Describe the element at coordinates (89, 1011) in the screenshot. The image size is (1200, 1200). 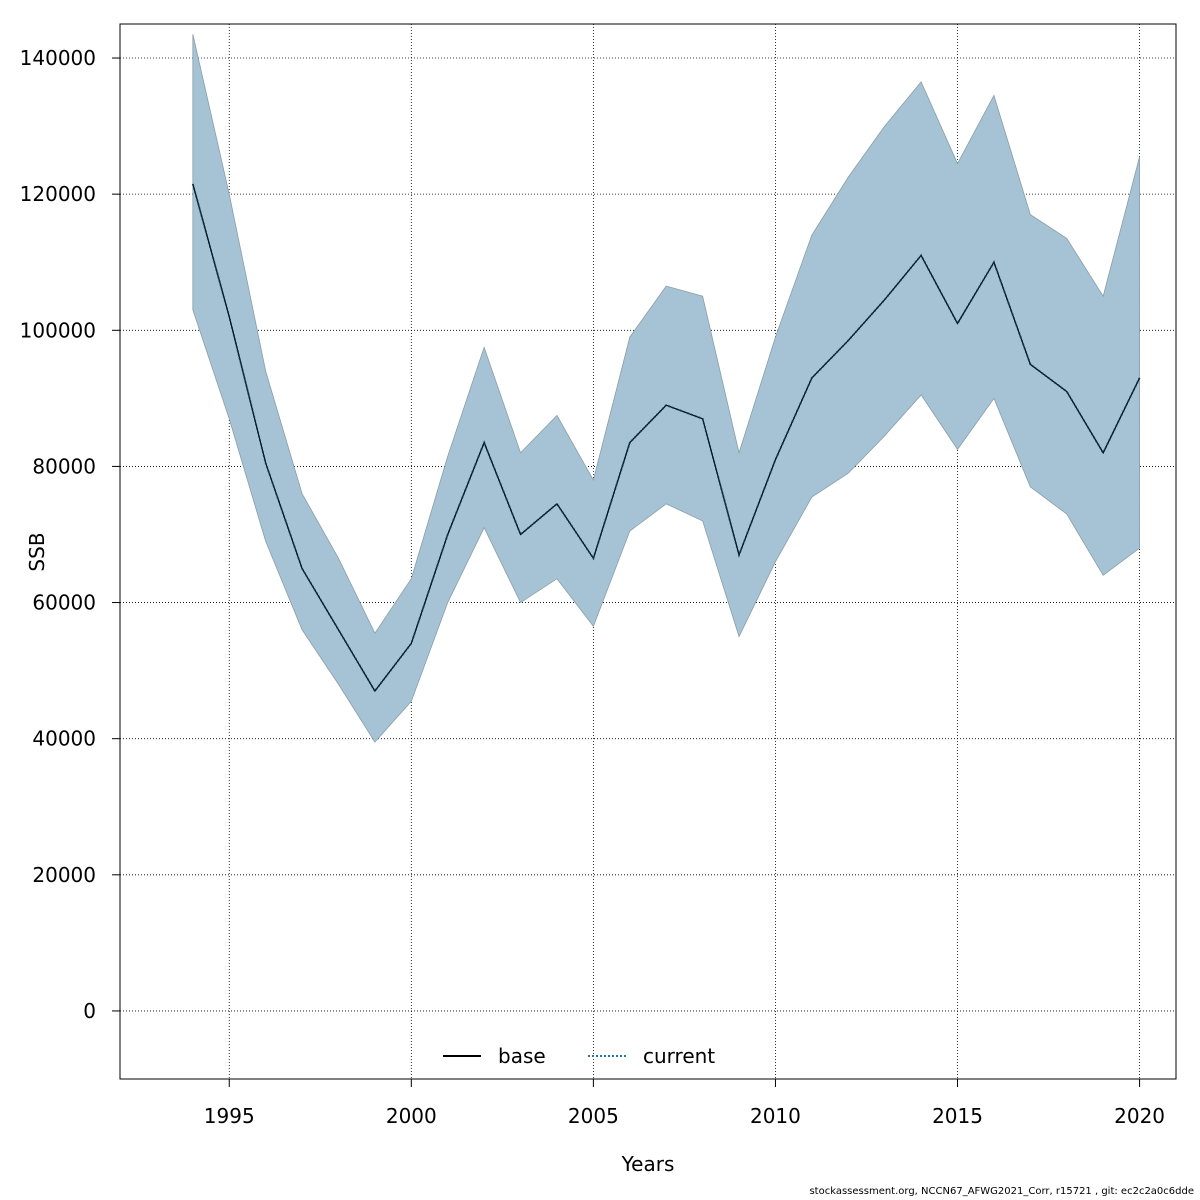
I see `y-tick-label: 0` at that location.